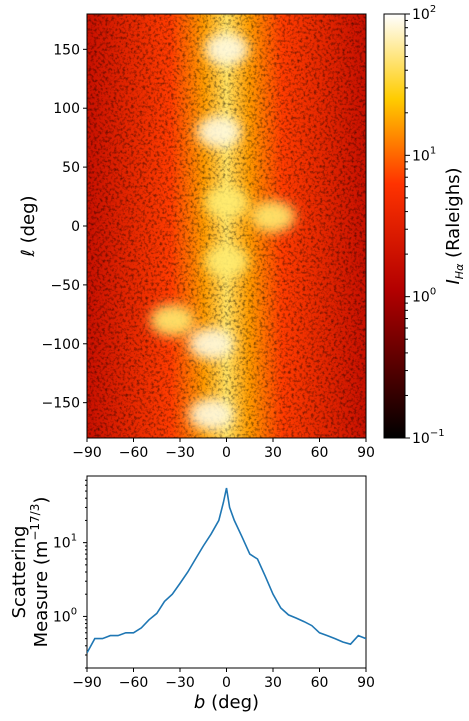 This screenshot has width=469, height=721. What do you see at coordinates (28, 226) in the screenshot?
I see `heatmap-y-label: ℓ (deg)` at bounding box center [28, 226].